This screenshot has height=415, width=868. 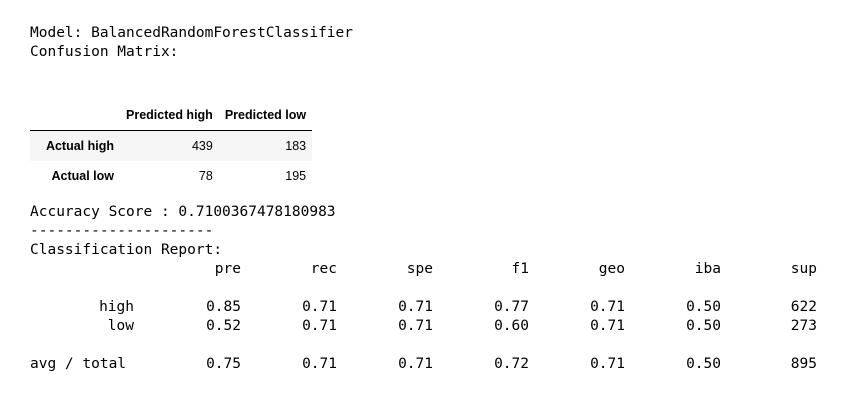 I want to click on table-row: Actual low 78 195, so click(x=171, y=176).